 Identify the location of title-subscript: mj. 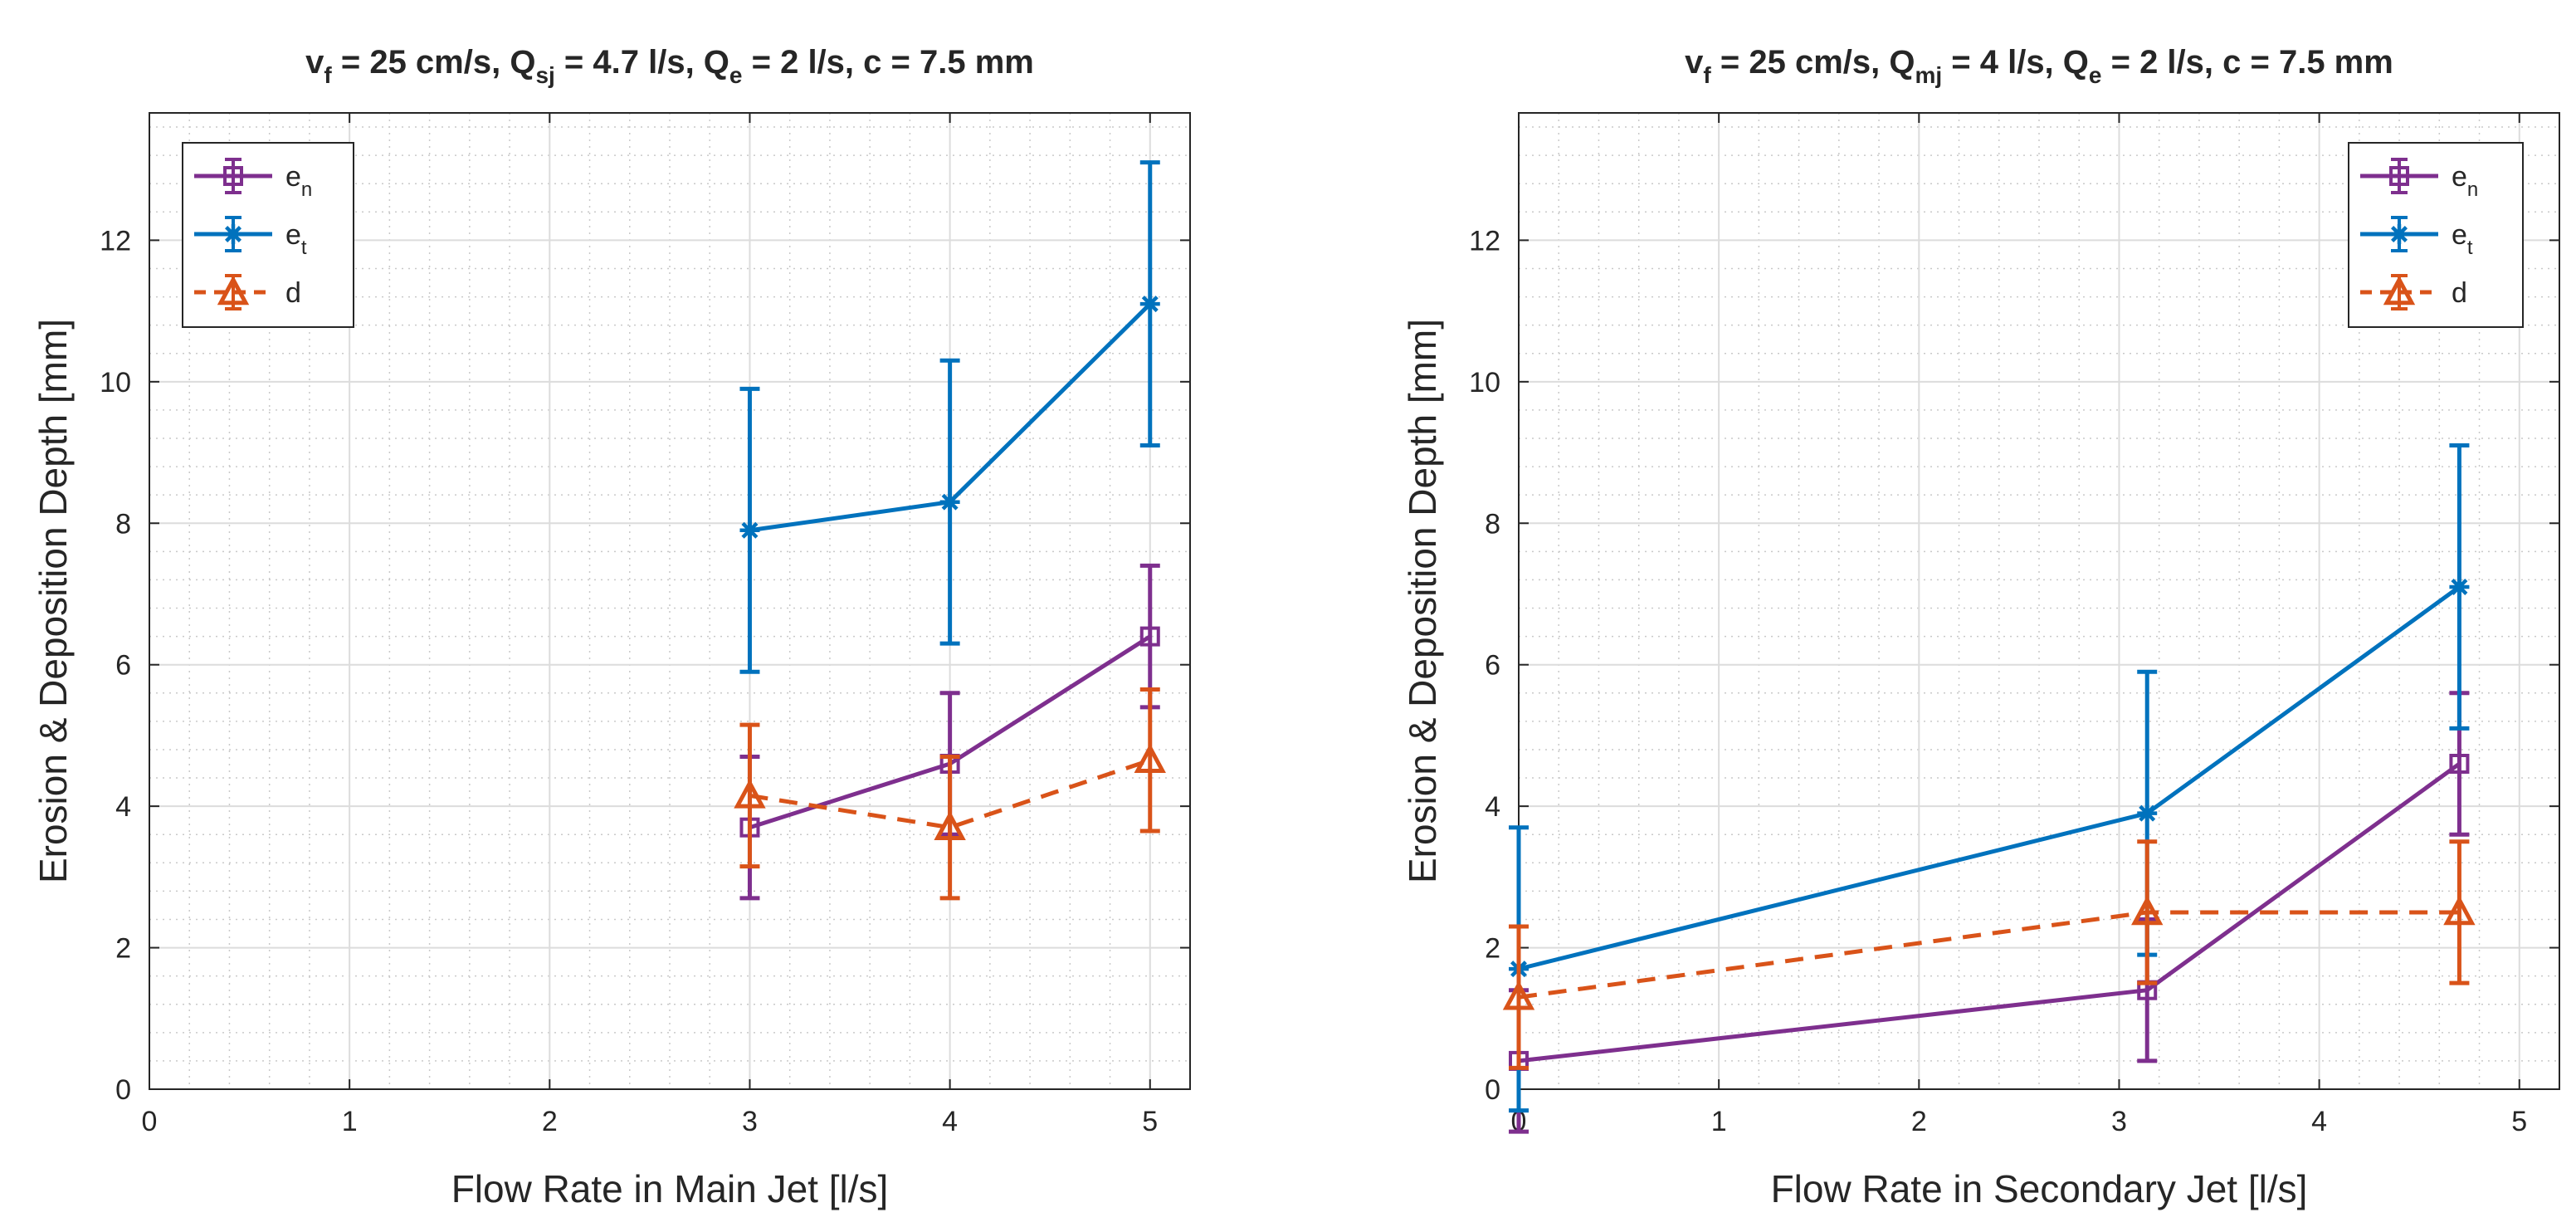
(1929, 75).